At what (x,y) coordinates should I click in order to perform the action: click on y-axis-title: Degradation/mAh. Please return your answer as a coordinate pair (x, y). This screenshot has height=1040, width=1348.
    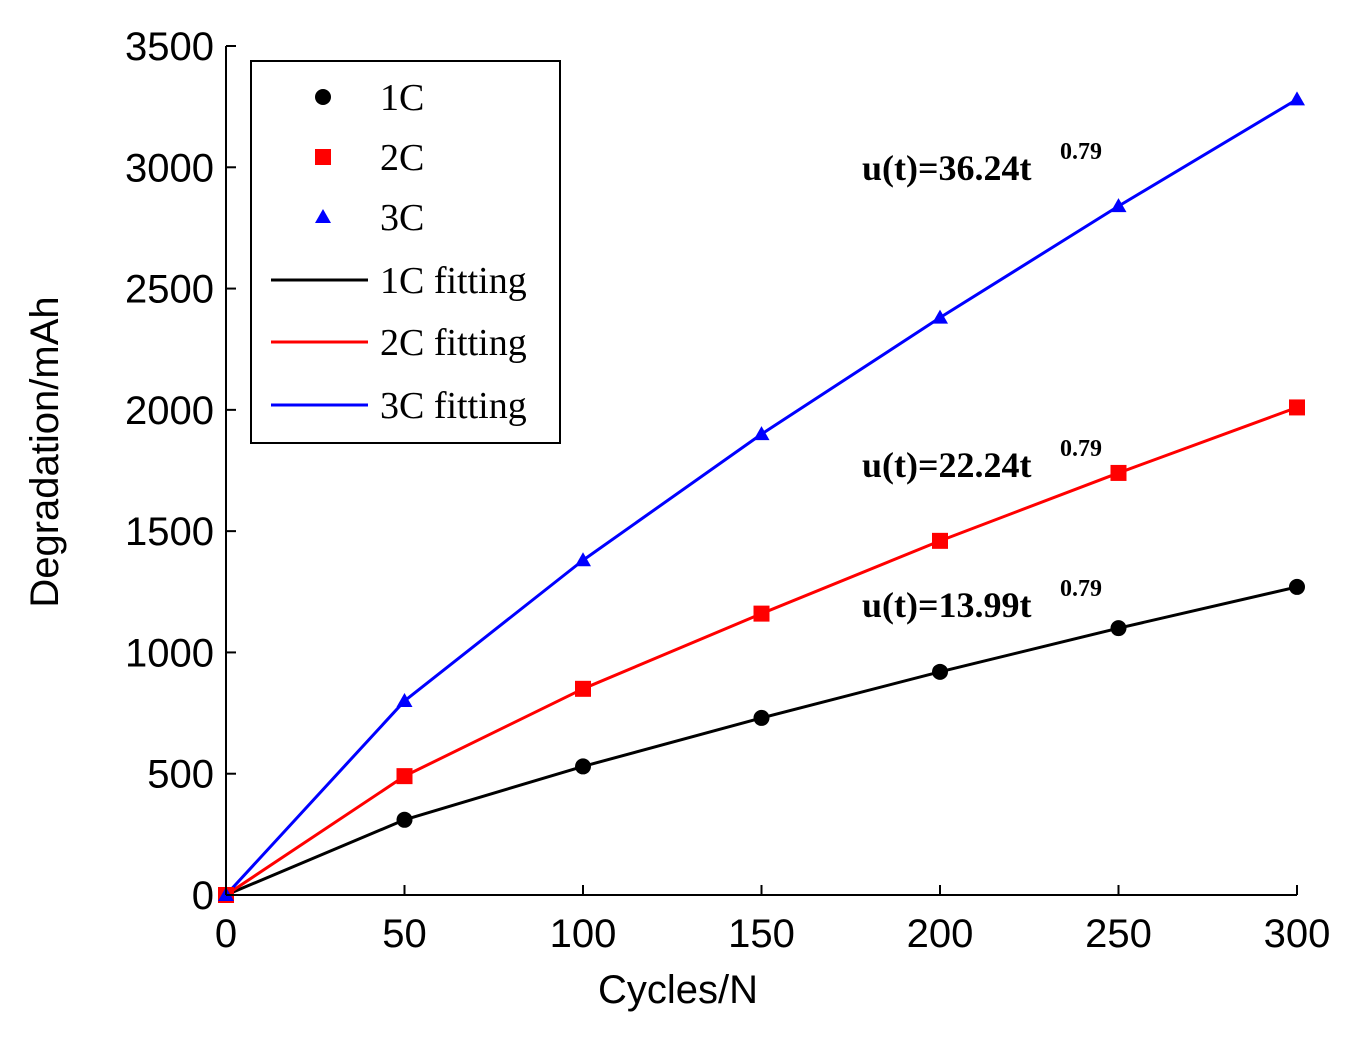
    Looking at the image, I should click on (45, 451).